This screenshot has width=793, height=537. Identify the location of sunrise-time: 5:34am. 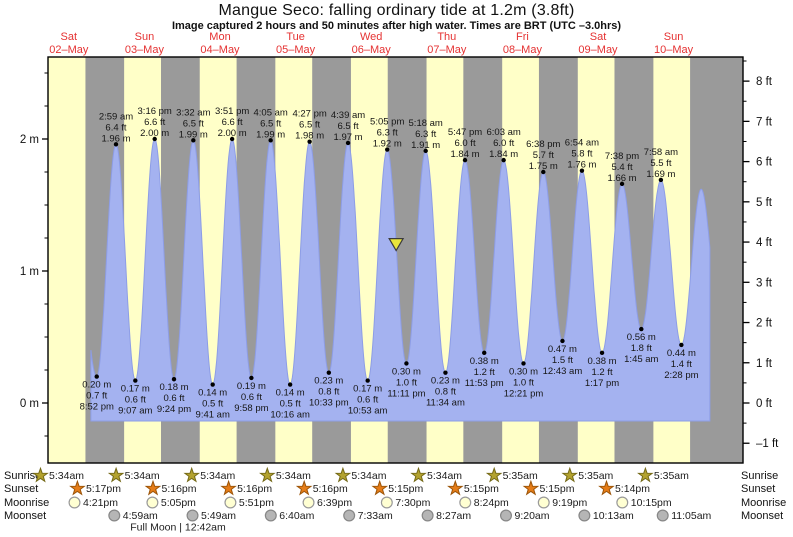
(293, 476).